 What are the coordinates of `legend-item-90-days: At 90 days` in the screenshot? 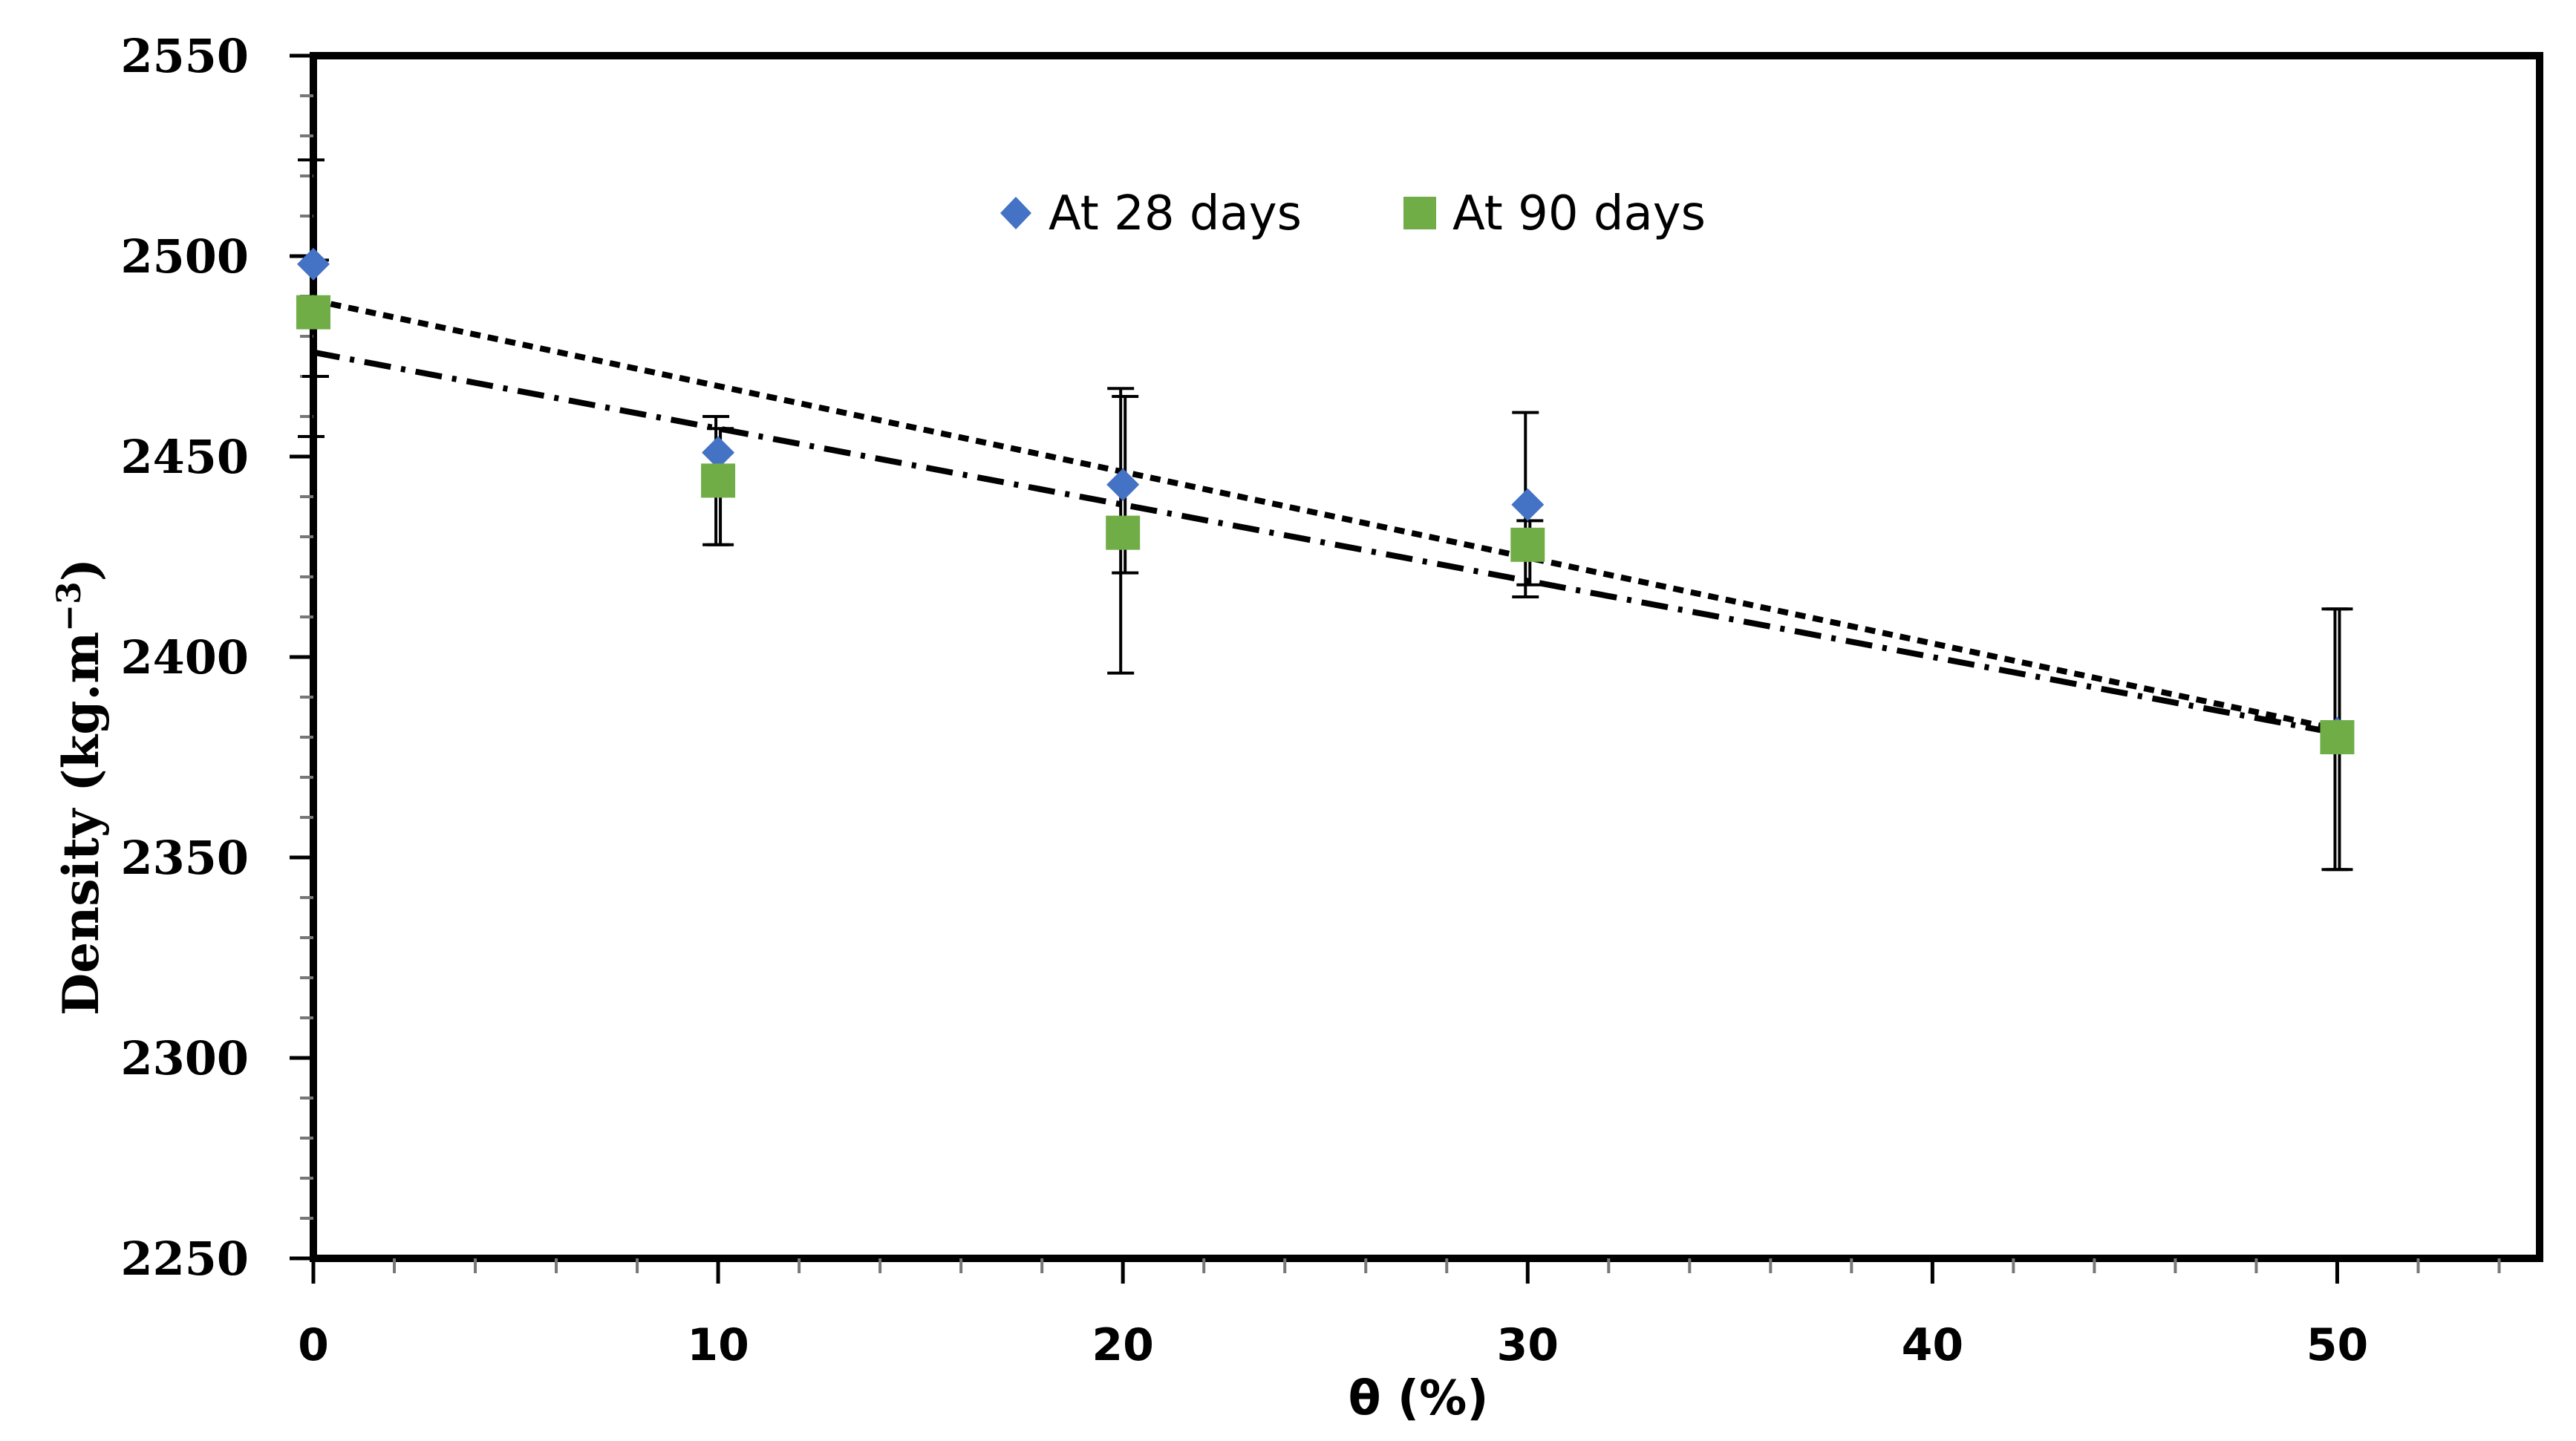 It's located at (1554, 214).